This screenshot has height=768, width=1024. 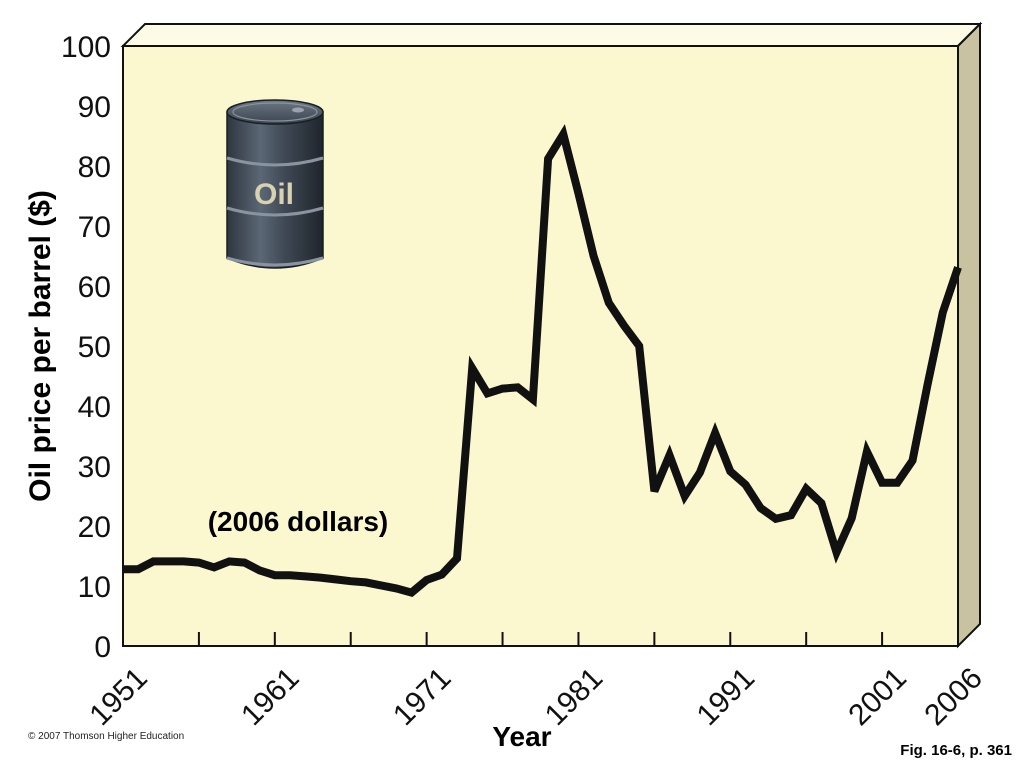 What do you see at coordinates (94, 107) in the screenshot?
I see `y-tick-label: 90` at bounding box center [94, 107].